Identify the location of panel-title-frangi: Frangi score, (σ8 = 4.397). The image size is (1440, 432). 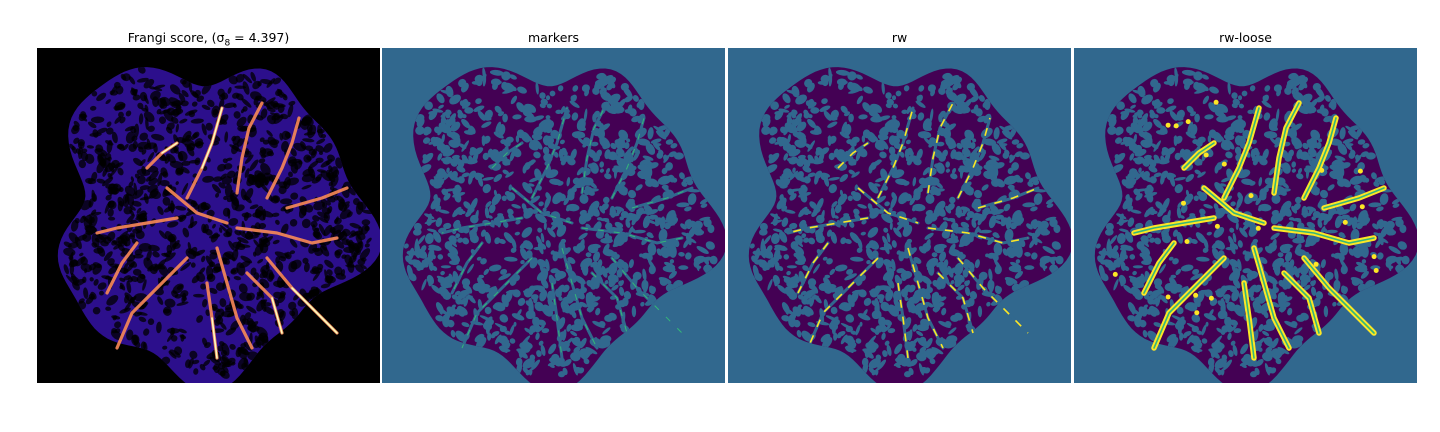
(208, 39).